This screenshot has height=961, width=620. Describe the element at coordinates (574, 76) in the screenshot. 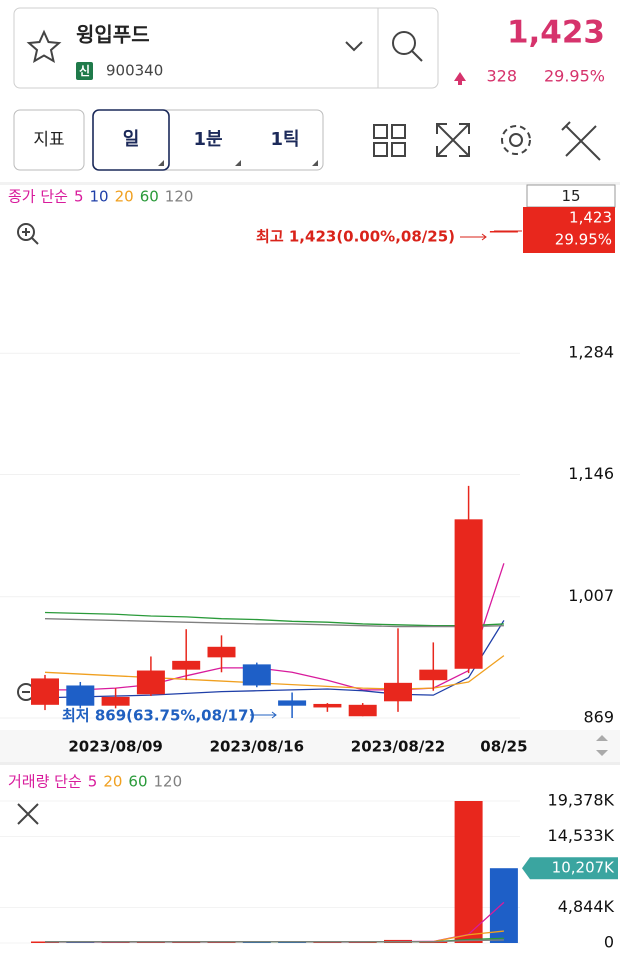

I see `price-change-pct: 29.95%` at that location.